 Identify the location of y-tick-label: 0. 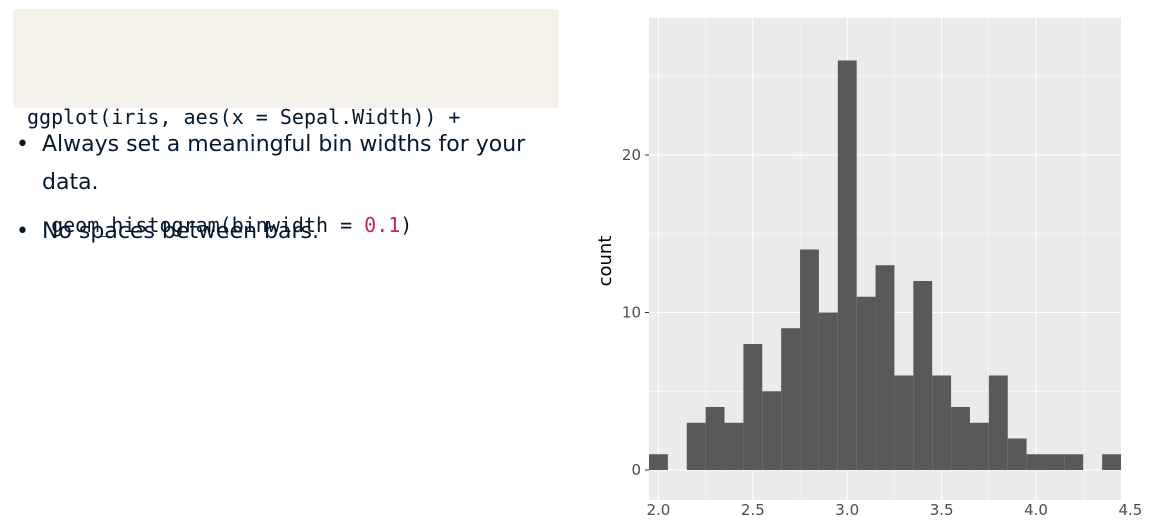
(636, 470).